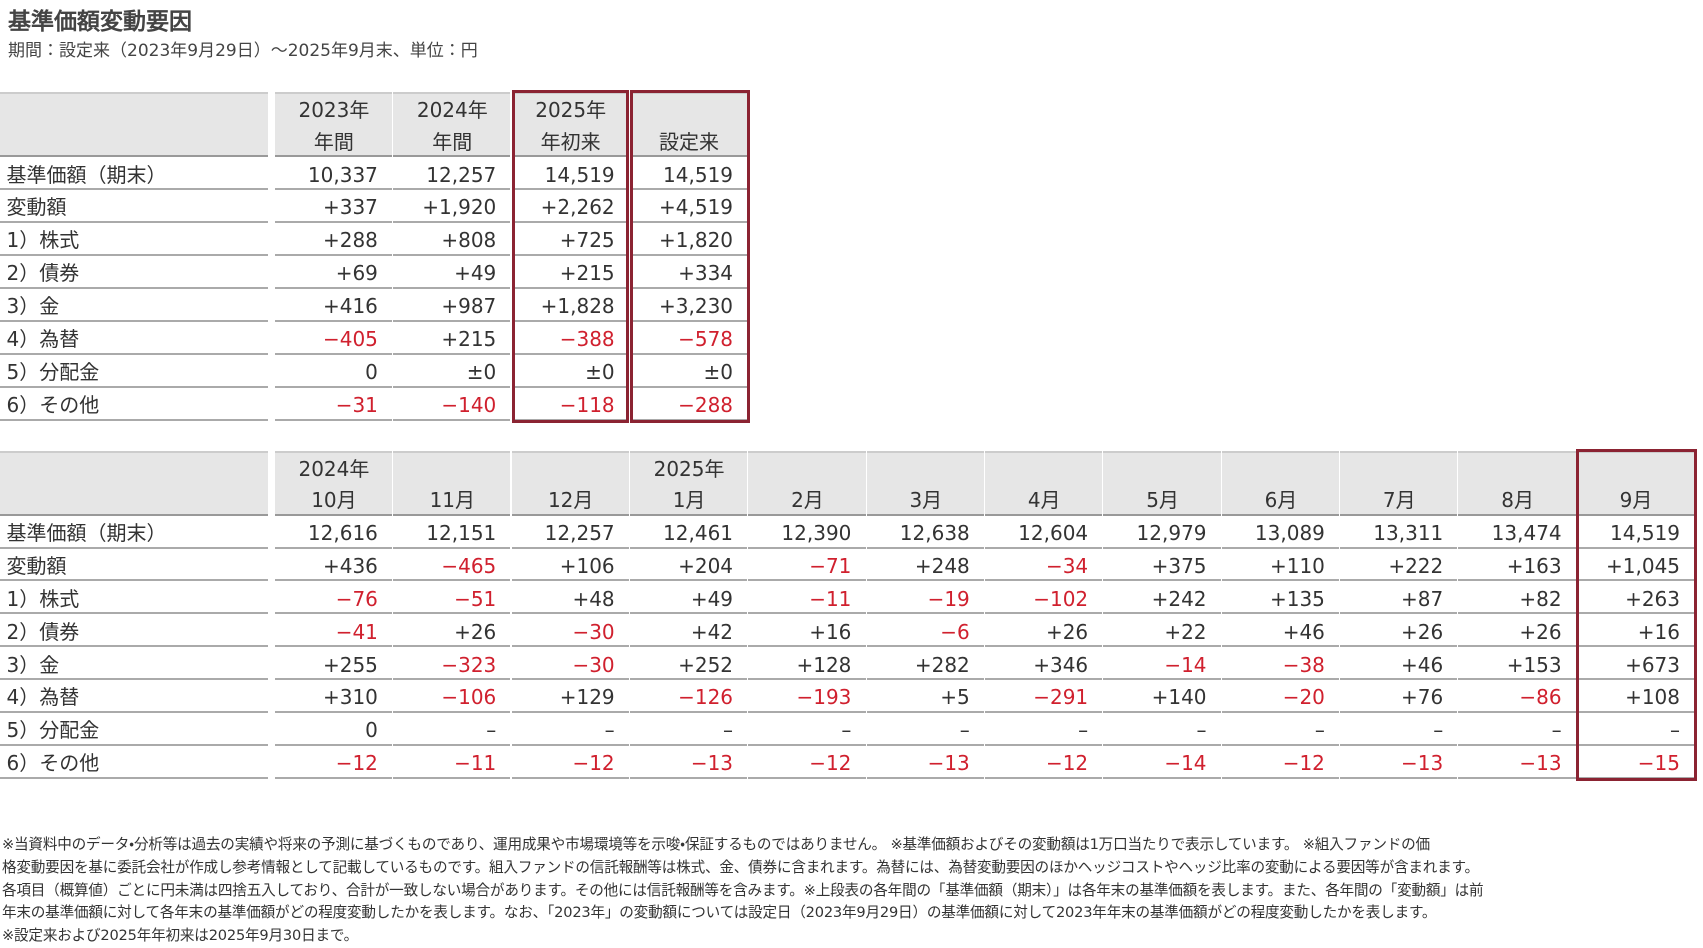 The height and width of the screenshot is (948, 1703). Describe the element at coordinates (1422, 697) in the screenshot. I see `table-cell: +76` at that location.